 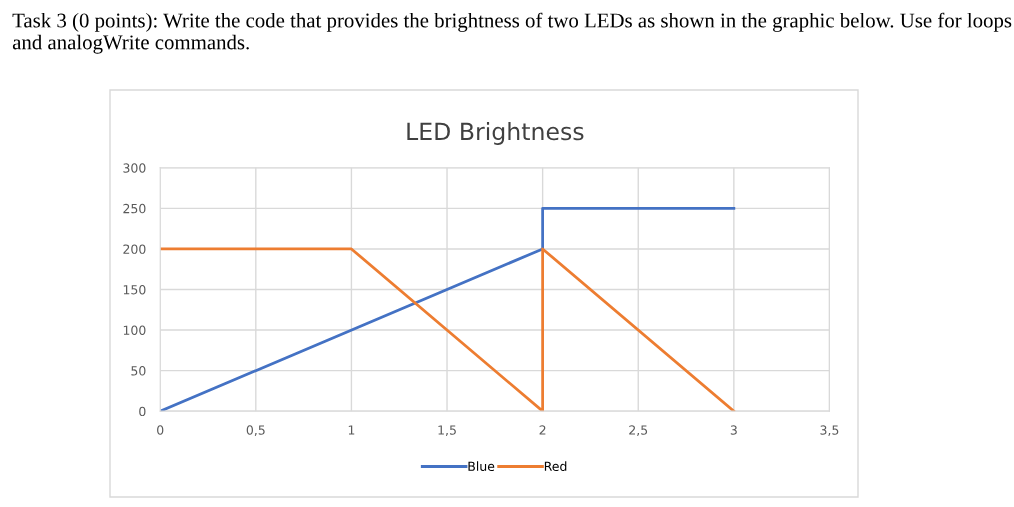 What do you see at coordinates (142, 411) in the screenshot?
I see `y-tick-label: 0` at bounding box center [142, 411].